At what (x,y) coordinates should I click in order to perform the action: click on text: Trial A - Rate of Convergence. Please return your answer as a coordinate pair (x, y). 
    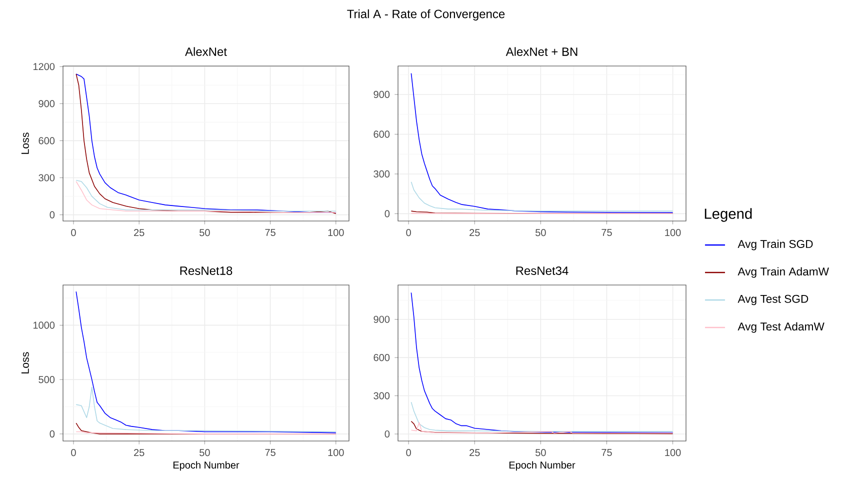
    Looking at the image, I should click on (426, 15).